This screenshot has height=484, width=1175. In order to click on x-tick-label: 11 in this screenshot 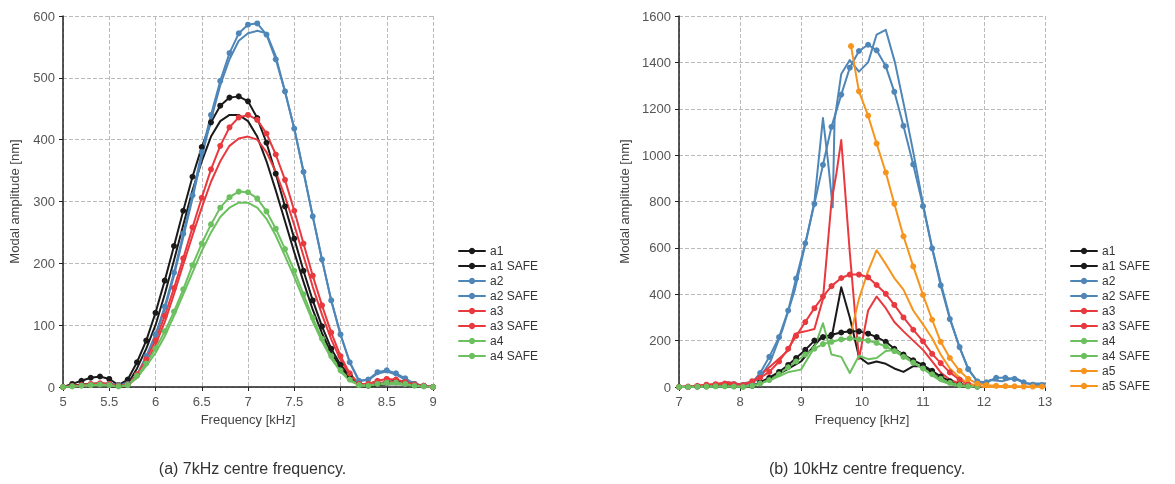, I will do `click(923, 401)`.